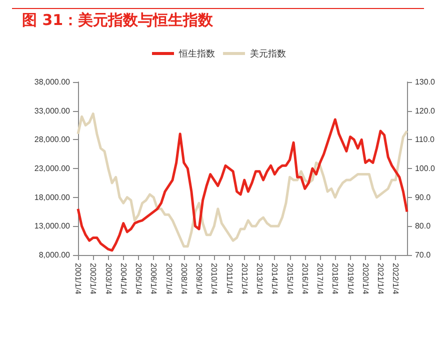 This screenshot has height=345, width=438. What do you see at coordinates (93, 279) in the screenshot?
I see `x-tick-label: 2002/1/4` at bounding box center [93, 279].